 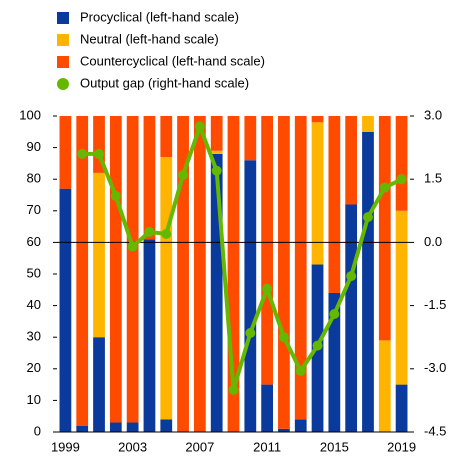 I want to click on x-tick-label: 2015, so click(x=334, y=446).